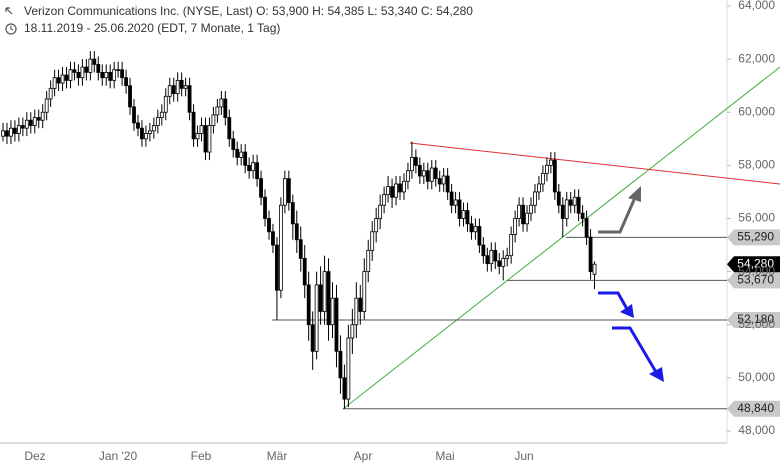 This screenshot has height=467, width=780. I want to click on last-price-box, so click(753, 264).